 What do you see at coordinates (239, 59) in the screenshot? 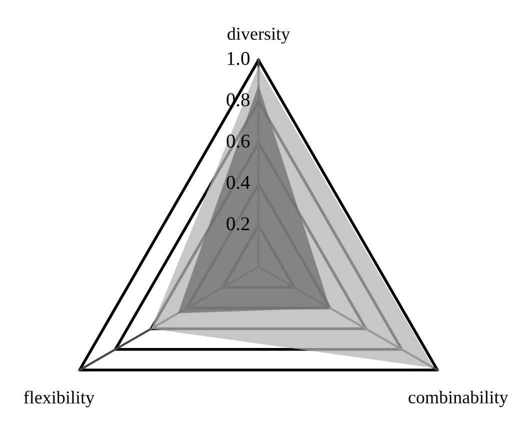
I see `y-tick-label: 1.0` at bounding box center [239, 59].